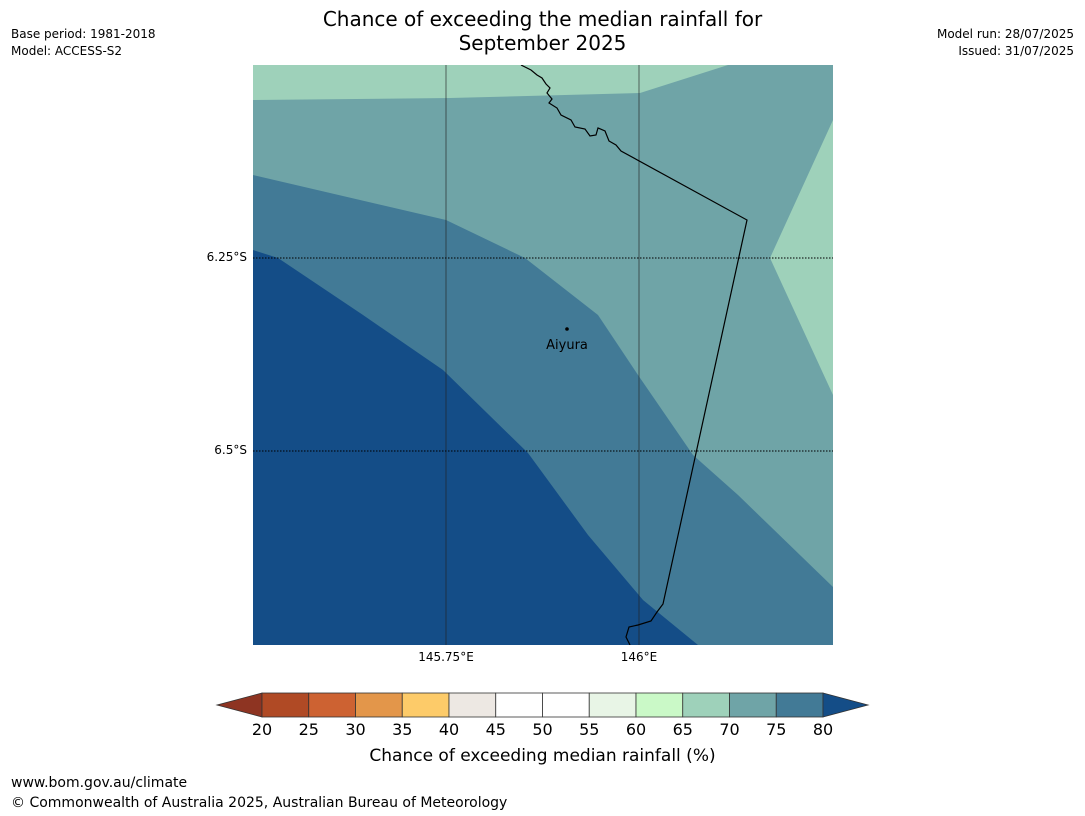 The width and height of the screenshot is (1085, 816). I want to click on issued-text: Issued: 31/07/2025, so click(1016, 51).